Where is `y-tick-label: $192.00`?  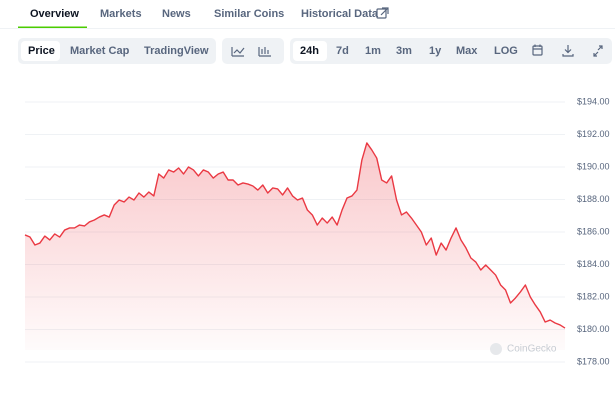
y-tick-label: $192.00 is located at coordinates (593, 134).